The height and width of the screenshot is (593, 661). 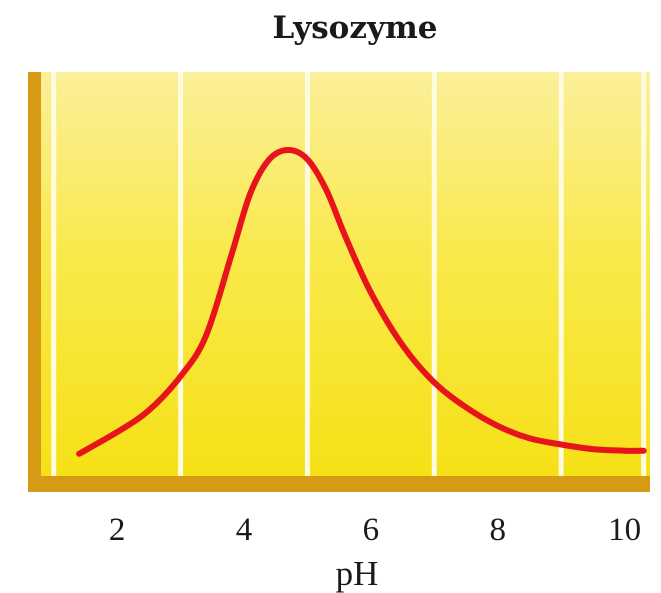 What do you see at coordinates (498, 530) in the screenshot?
I see `x-tick-label-8: 8` at bounding box center [498, 530].